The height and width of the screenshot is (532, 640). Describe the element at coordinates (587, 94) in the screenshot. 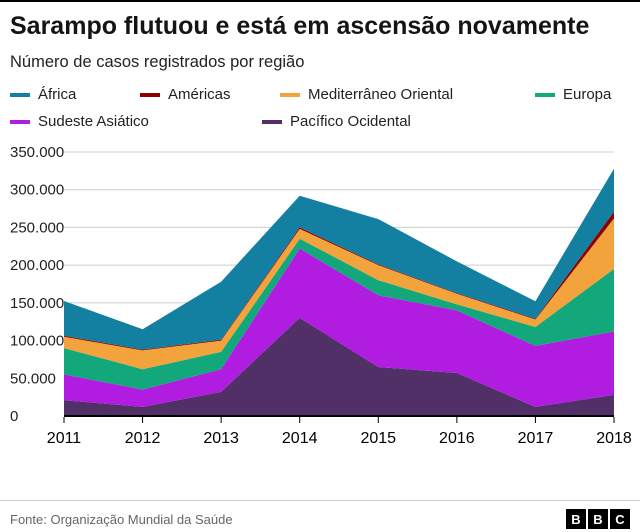

I see `legend-label: Europa` at that location.